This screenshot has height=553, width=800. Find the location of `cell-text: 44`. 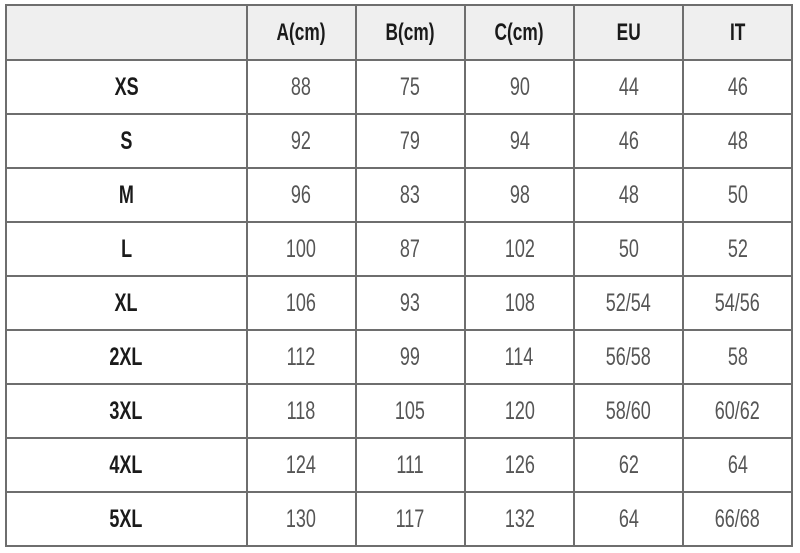

cell-text: 44 is located at coordinates (628, 86).